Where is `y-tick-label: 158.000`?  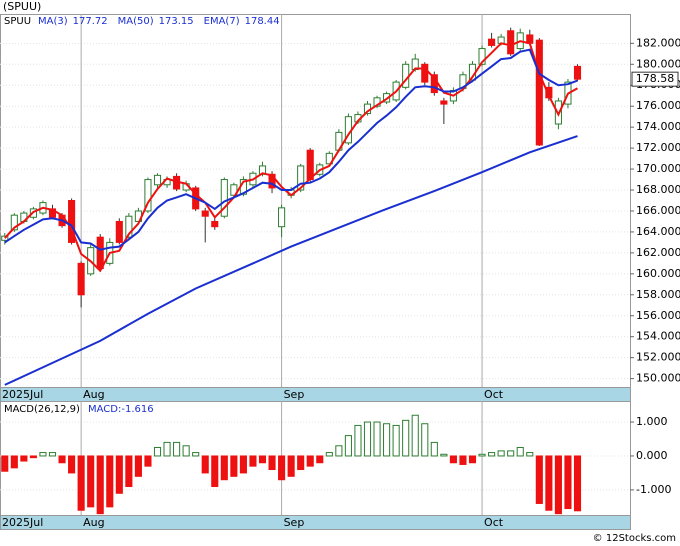 y-tick-label: 158.000 is located at coordinates (658, 294).